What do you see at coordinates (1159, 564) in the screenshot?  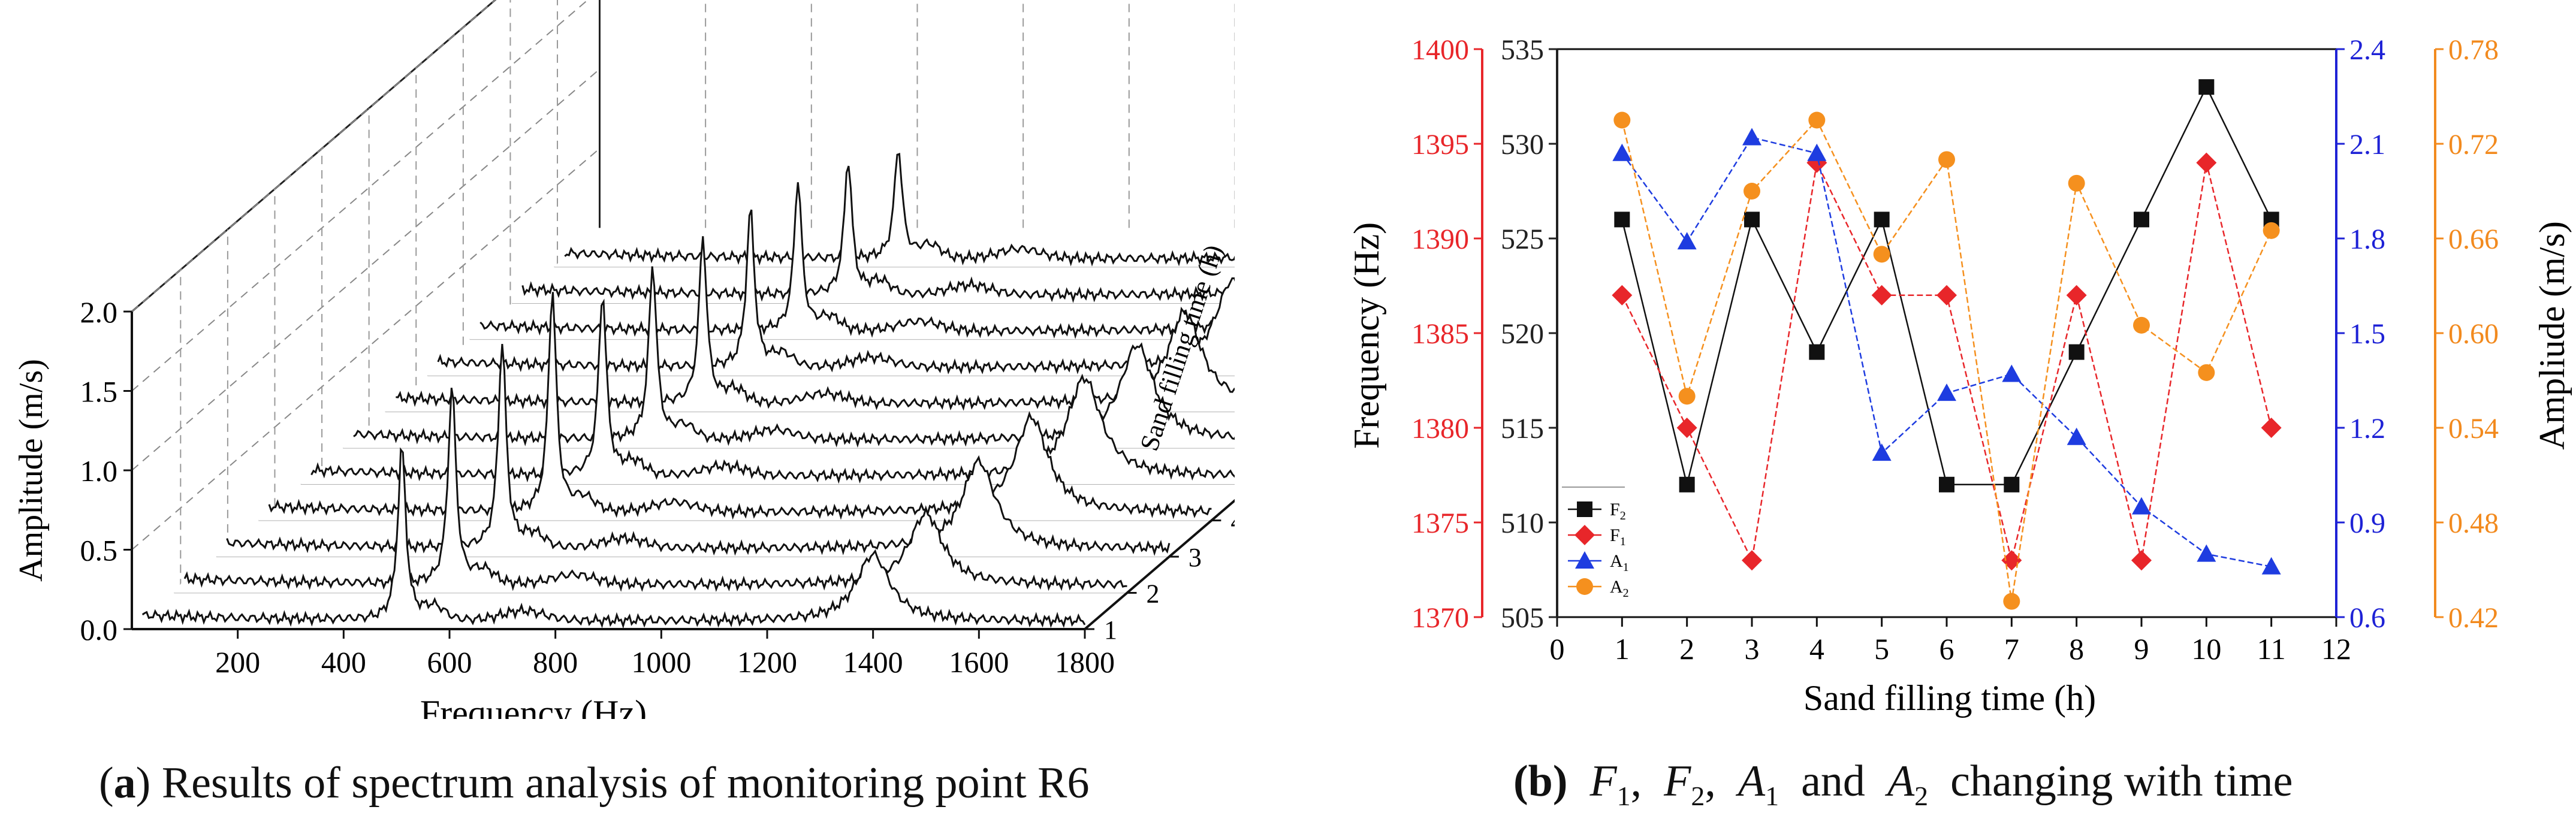 I see `z-axis-line` at bounding box center [1159, 564].